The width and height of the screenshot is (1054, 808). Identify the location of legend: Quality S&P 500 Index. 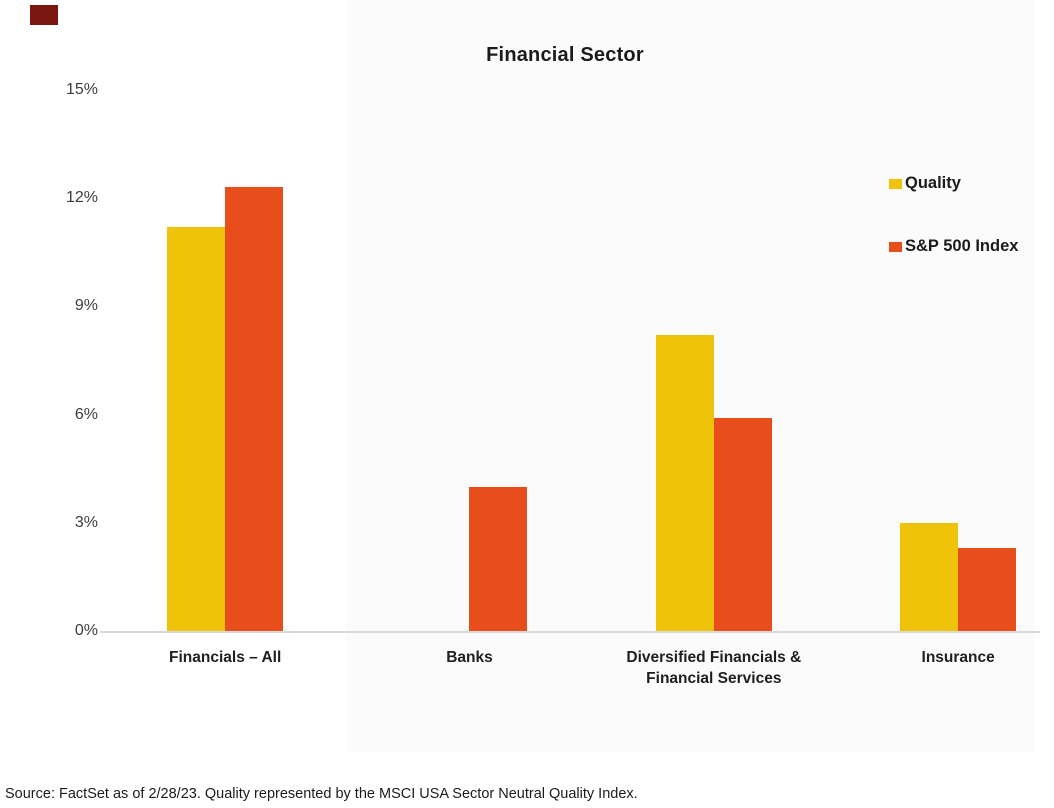
(971, 237).